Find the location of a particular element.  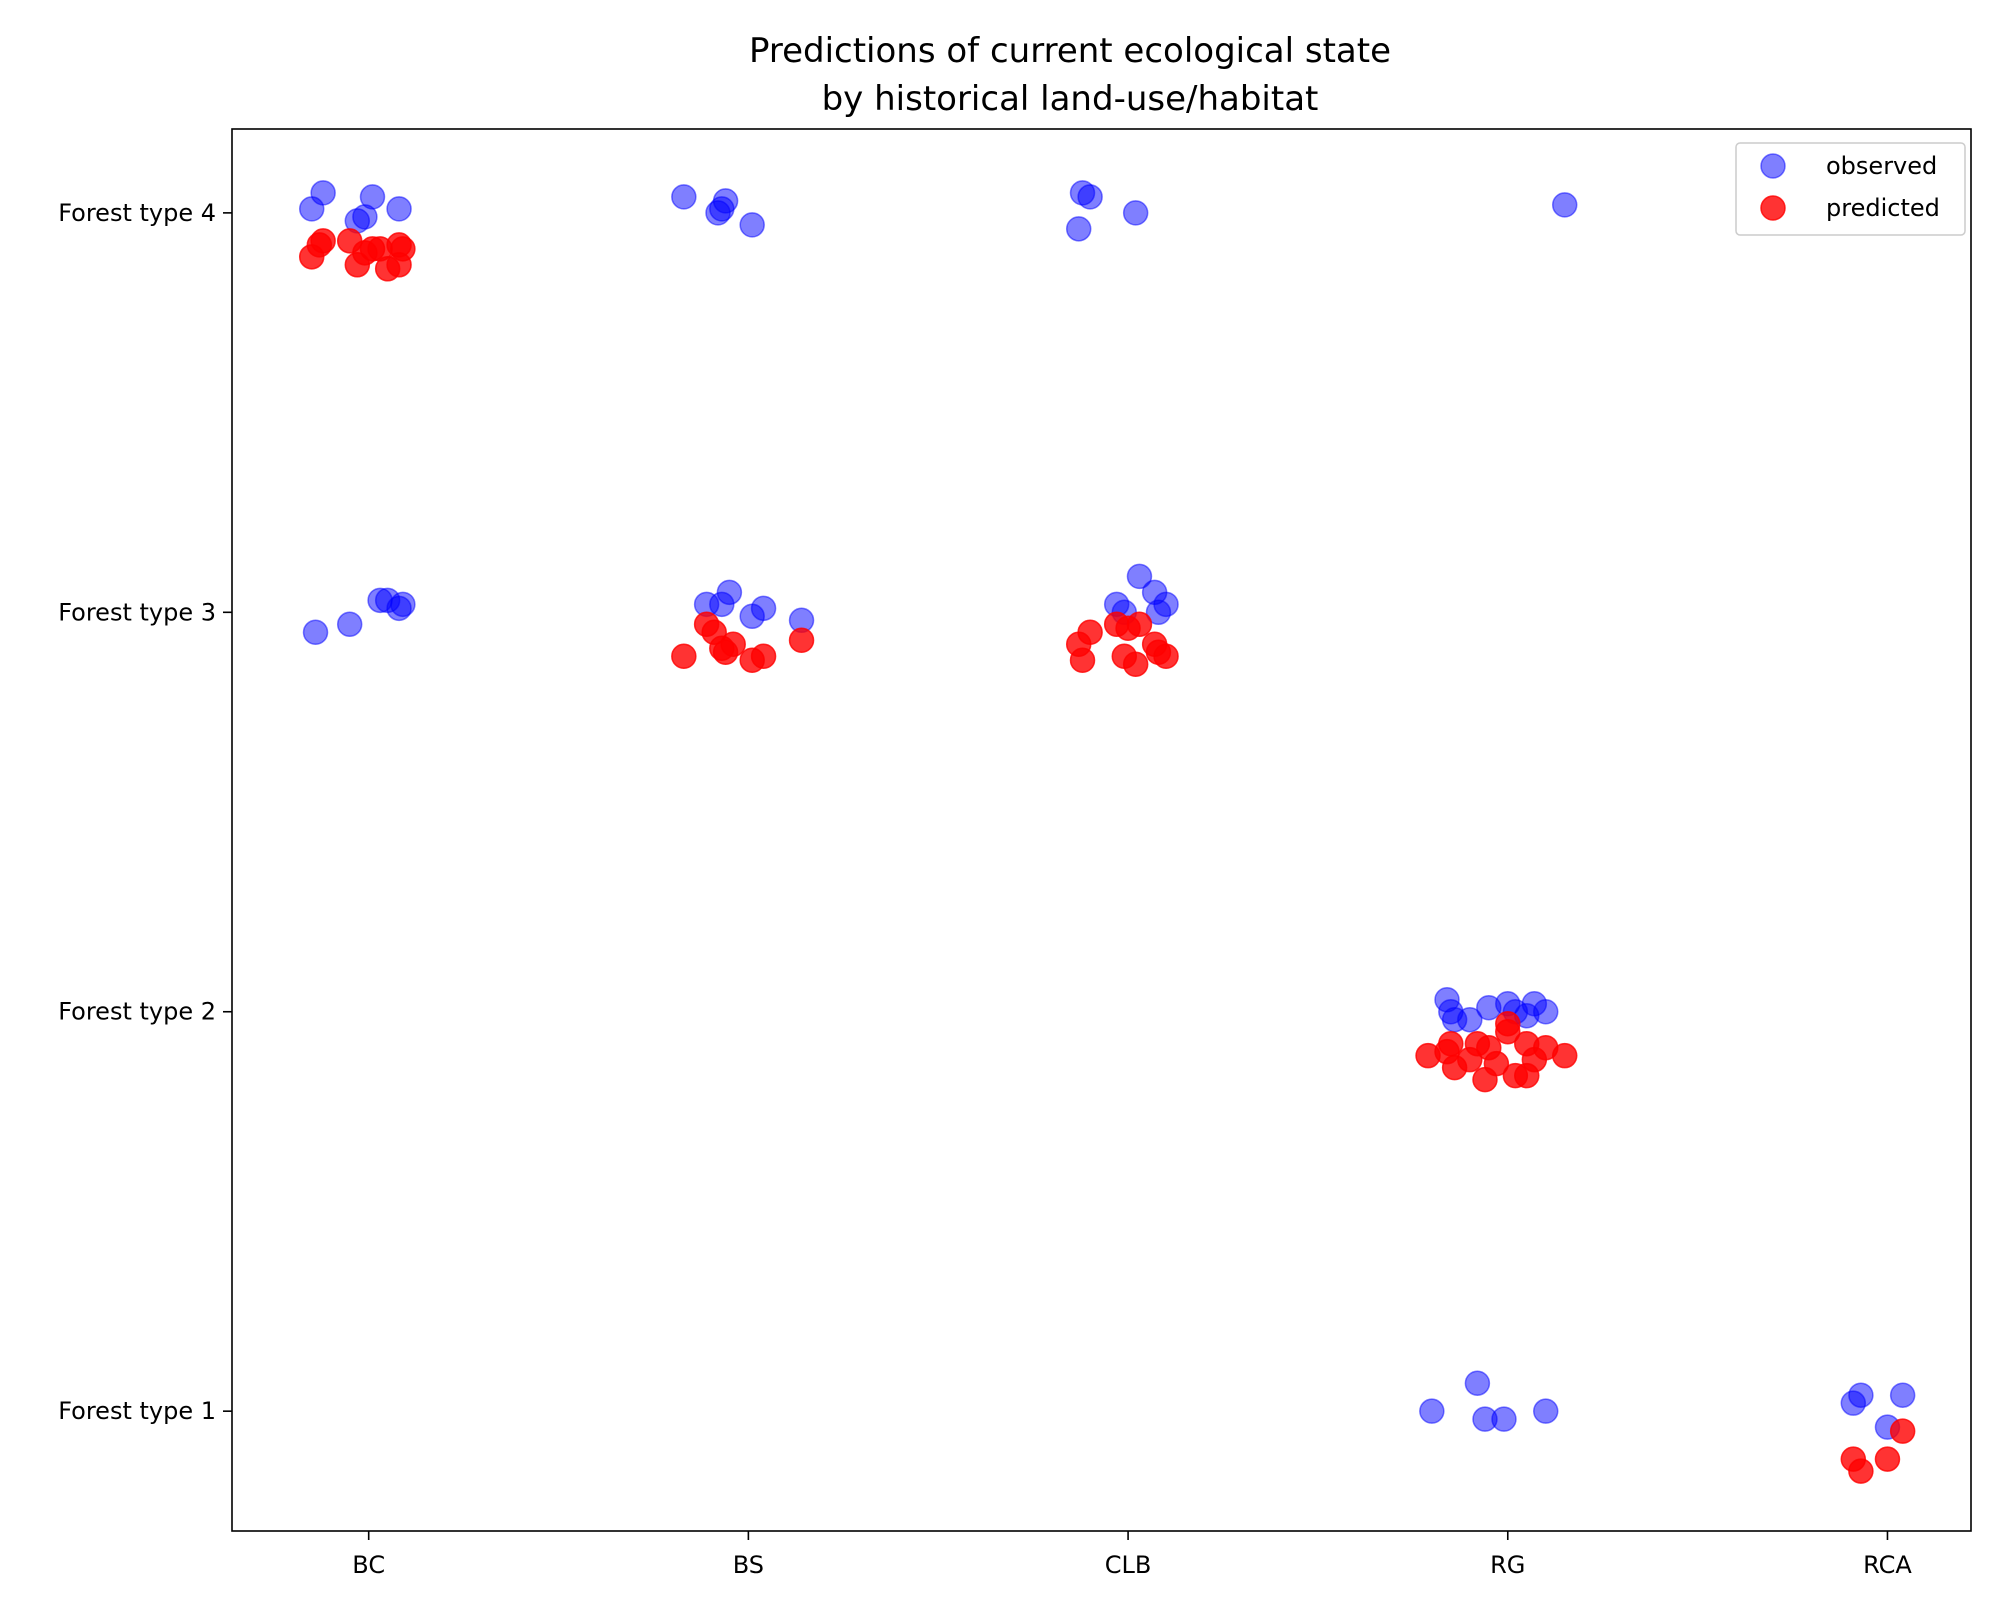

legend: observed predicted is located at coordinates (1850, 189).